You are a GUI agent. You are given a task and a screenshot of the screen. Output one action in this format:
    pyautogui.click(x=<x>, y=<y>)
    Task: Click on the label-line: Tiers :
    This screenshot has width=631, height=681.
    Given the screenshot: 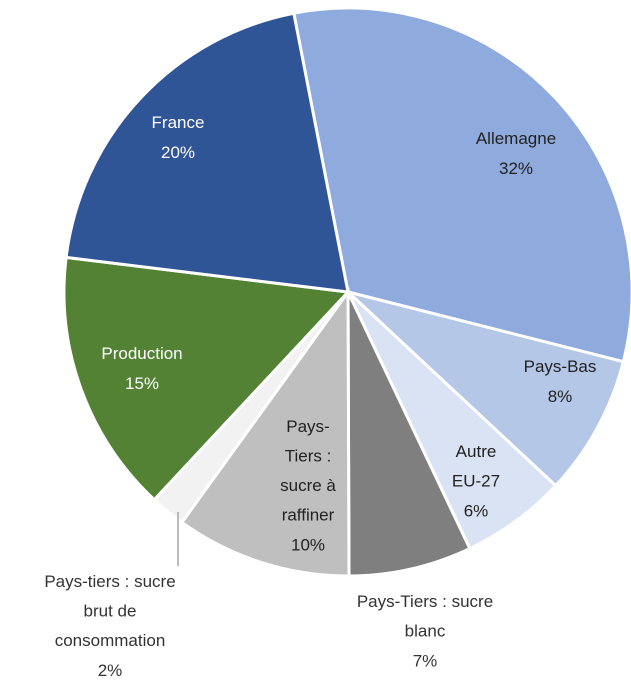 What is the action you would take?
    pyautogui.click(x=308, y=456)
    